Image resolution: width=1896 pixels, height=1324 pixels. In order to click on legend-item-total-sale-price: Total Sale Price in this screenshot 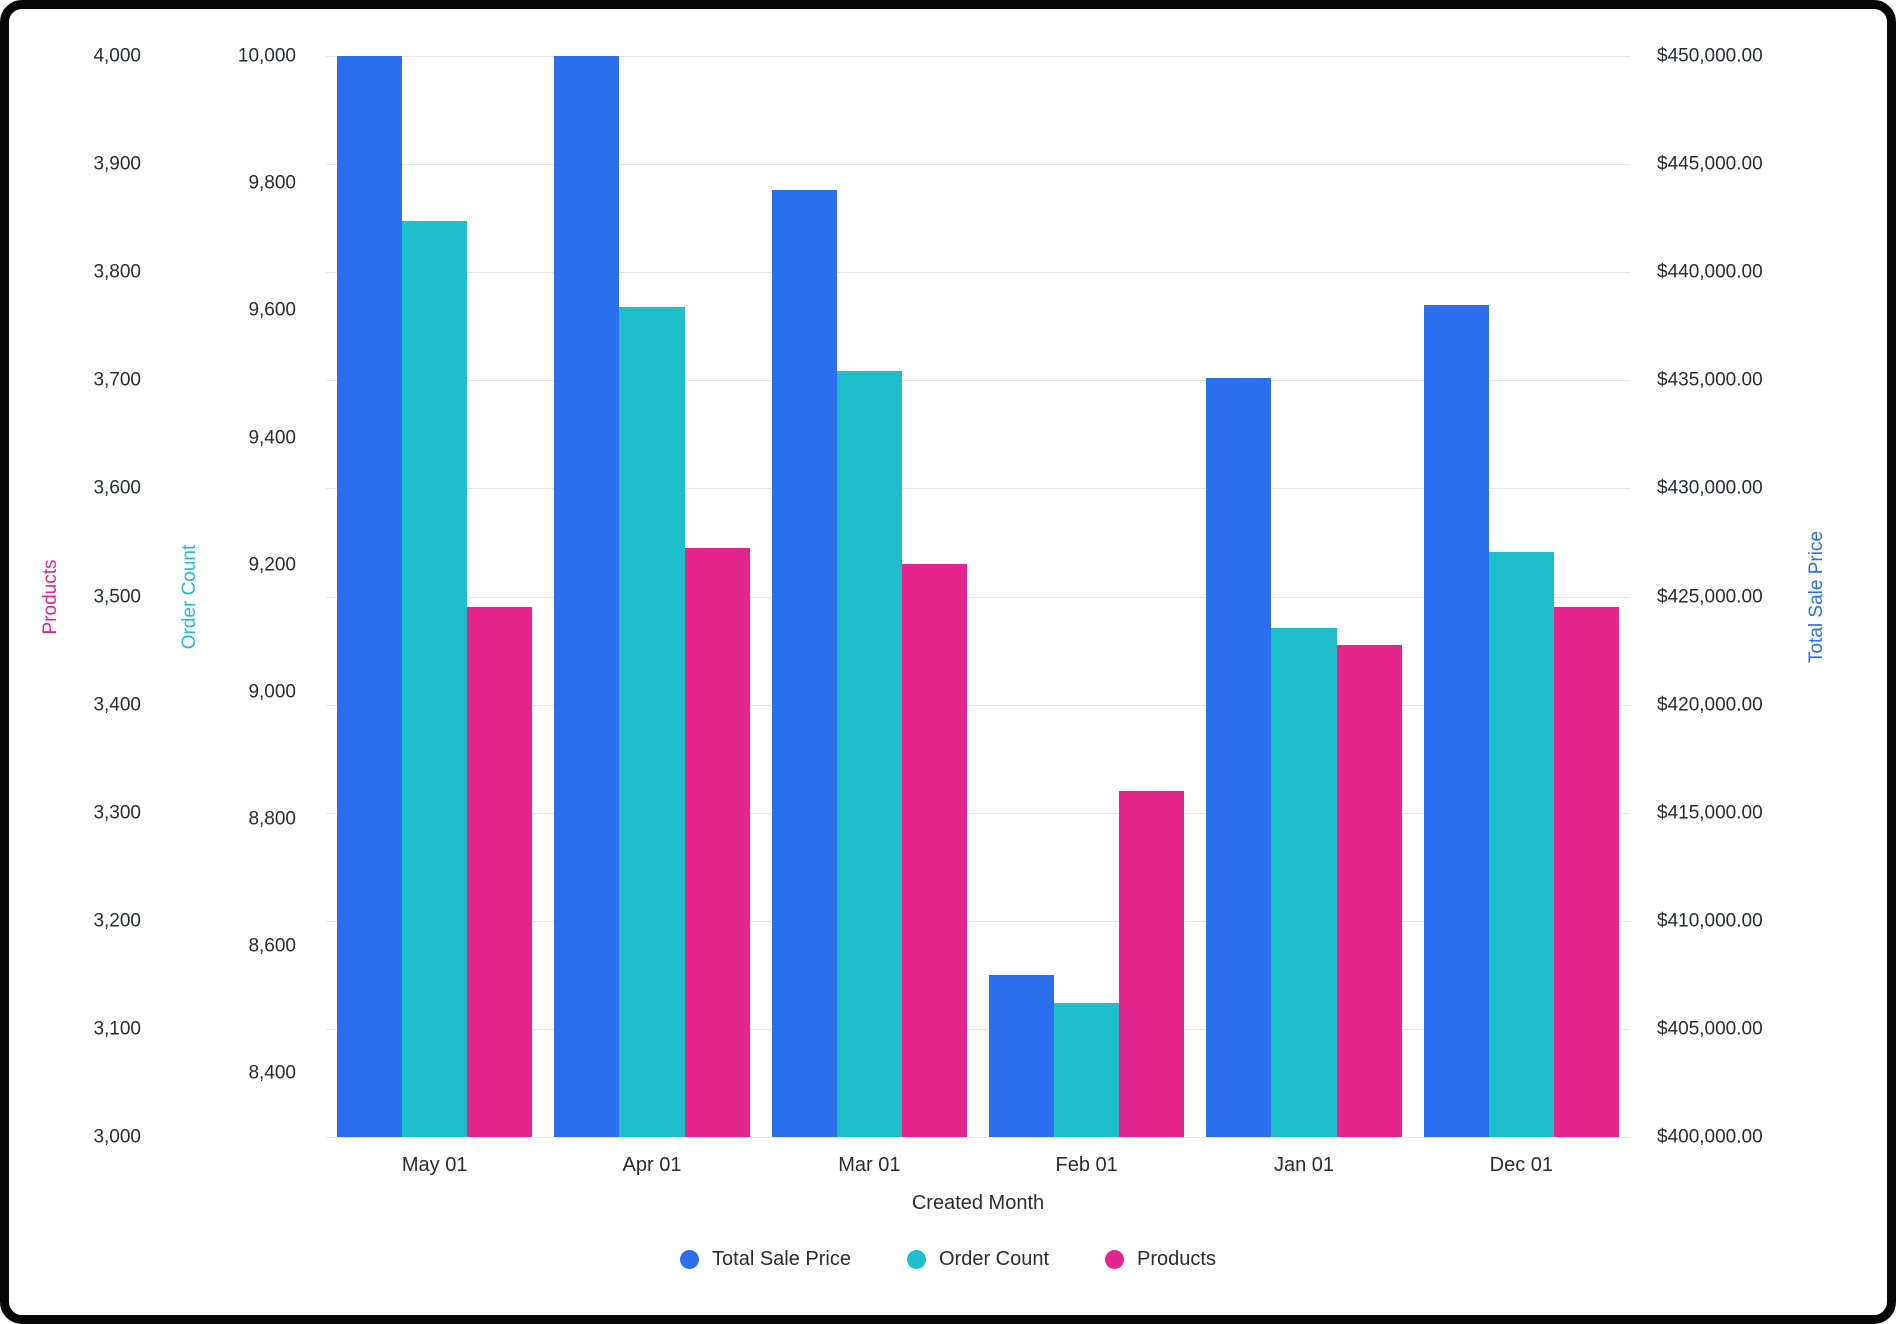, I will do `click(765, 1259)`.